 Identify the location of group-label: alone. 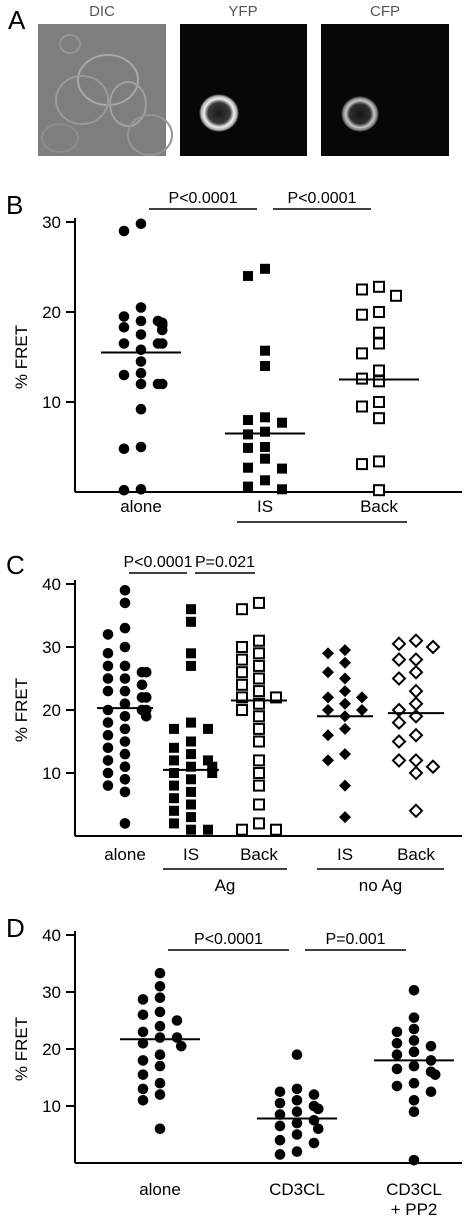
(125, 854).